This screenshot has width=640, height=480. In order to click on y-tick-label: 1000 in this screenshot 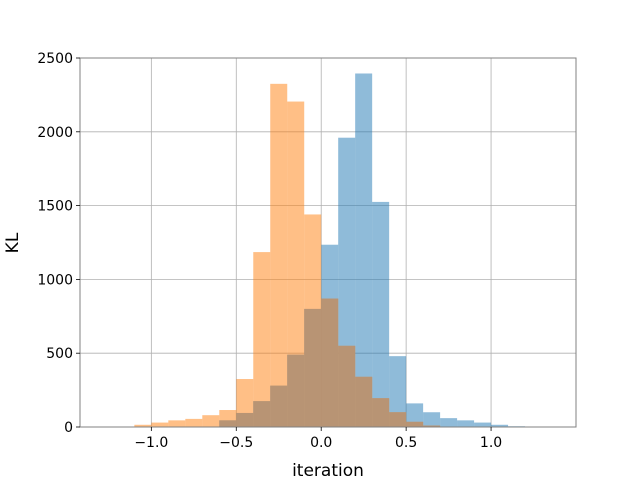, I will do `click(55, 280)`.